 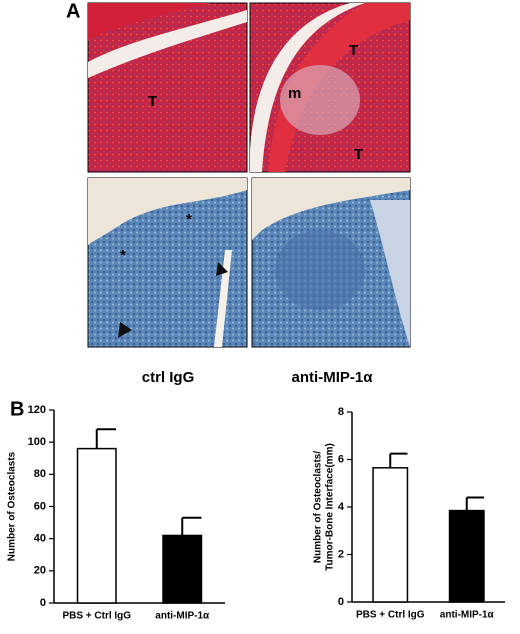 I want to click on column-label: ctrl IgG, so click(x=168, y=377).